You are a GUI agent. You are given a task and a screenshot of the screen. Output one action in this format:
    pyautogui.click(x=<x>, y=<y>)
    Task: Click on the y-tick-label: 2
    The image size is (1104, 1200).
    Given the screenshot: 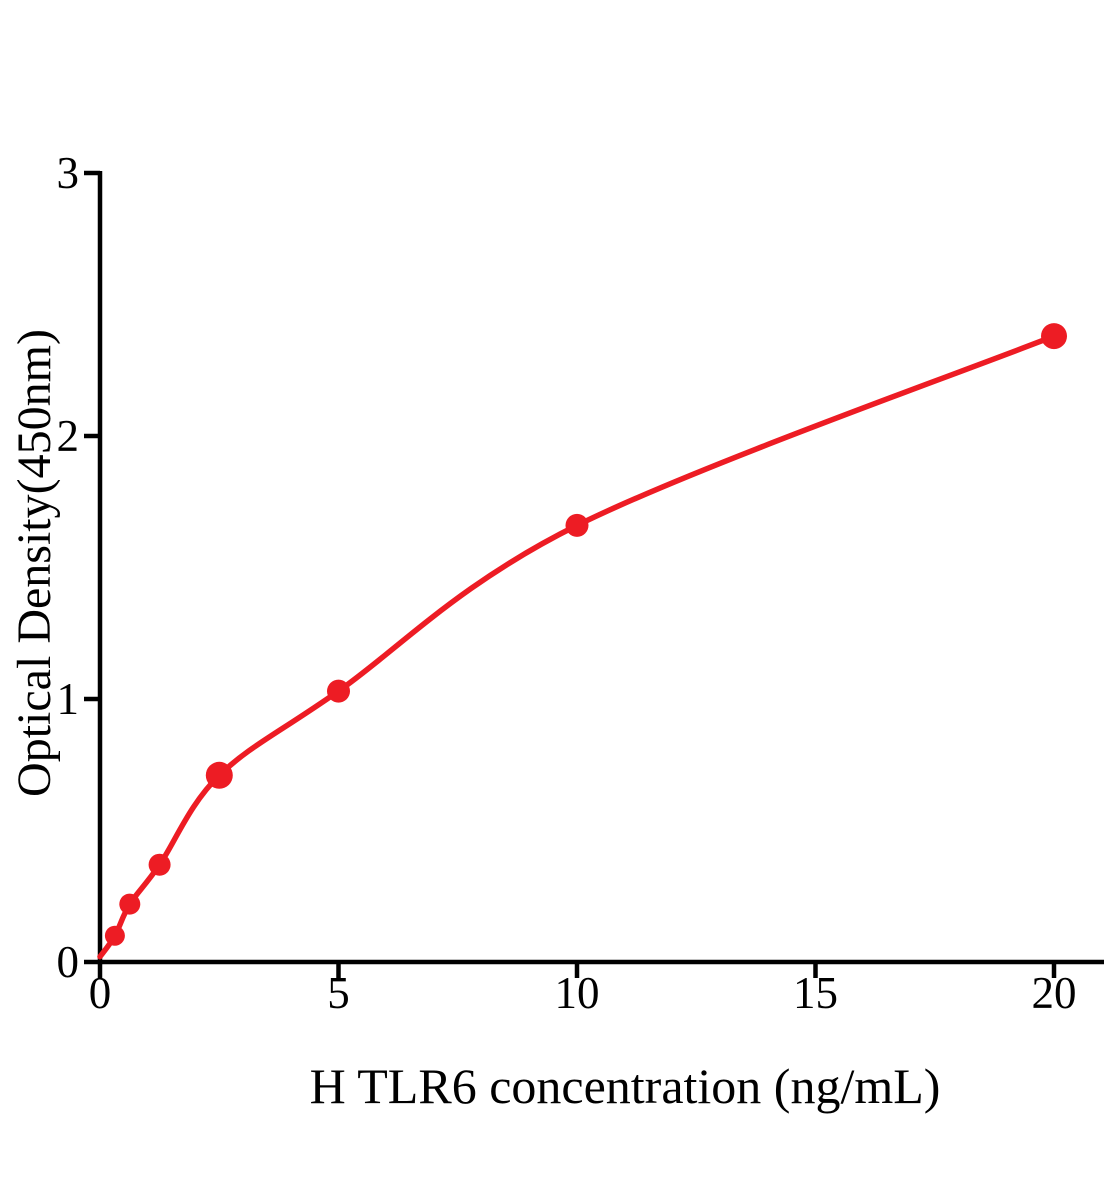 What is the action you would take?
    pyautogui.click(x=68, y=436)
    